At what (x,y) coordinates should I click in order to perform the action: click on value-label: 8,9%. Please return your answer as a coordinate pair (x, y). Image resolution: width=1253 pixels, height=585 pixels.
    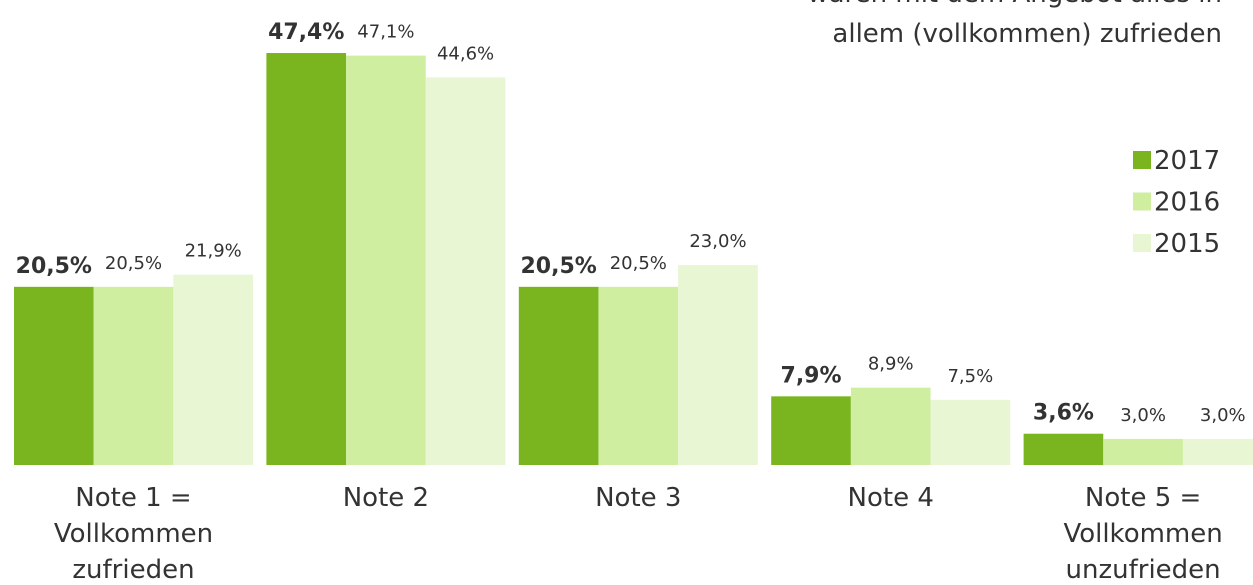
    Looking at the image, I should click on (891, 364).